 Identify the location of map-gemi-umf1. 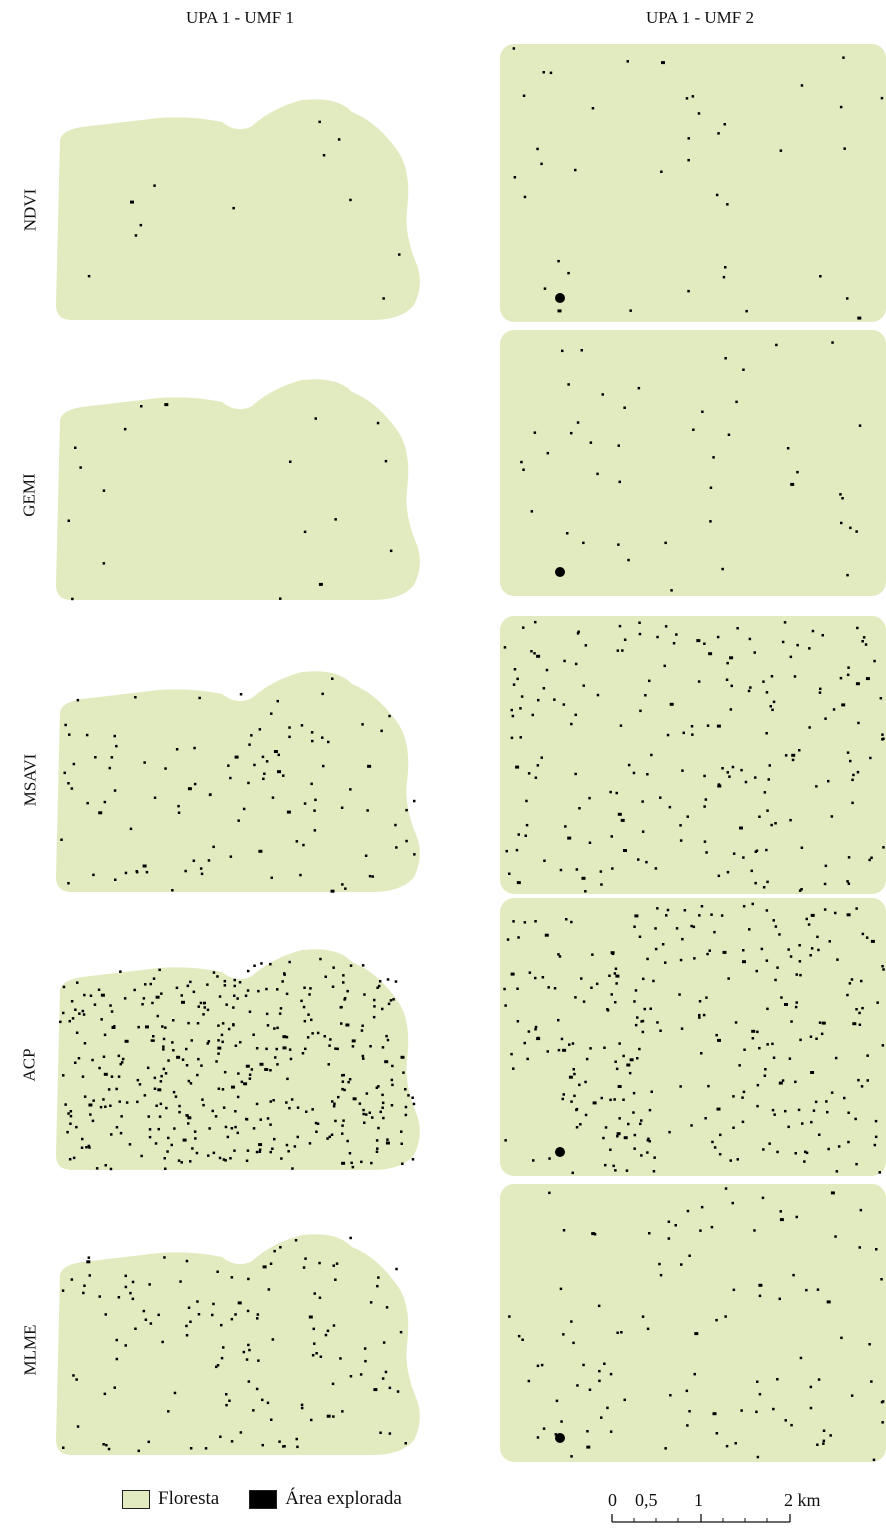
(238, 490).